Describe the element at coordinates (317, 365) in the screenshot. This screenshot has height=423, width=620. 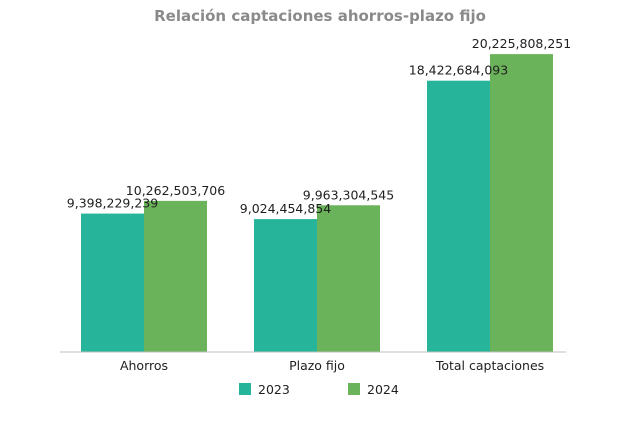
I see `category-label-1: Plazo fijo` at that location.